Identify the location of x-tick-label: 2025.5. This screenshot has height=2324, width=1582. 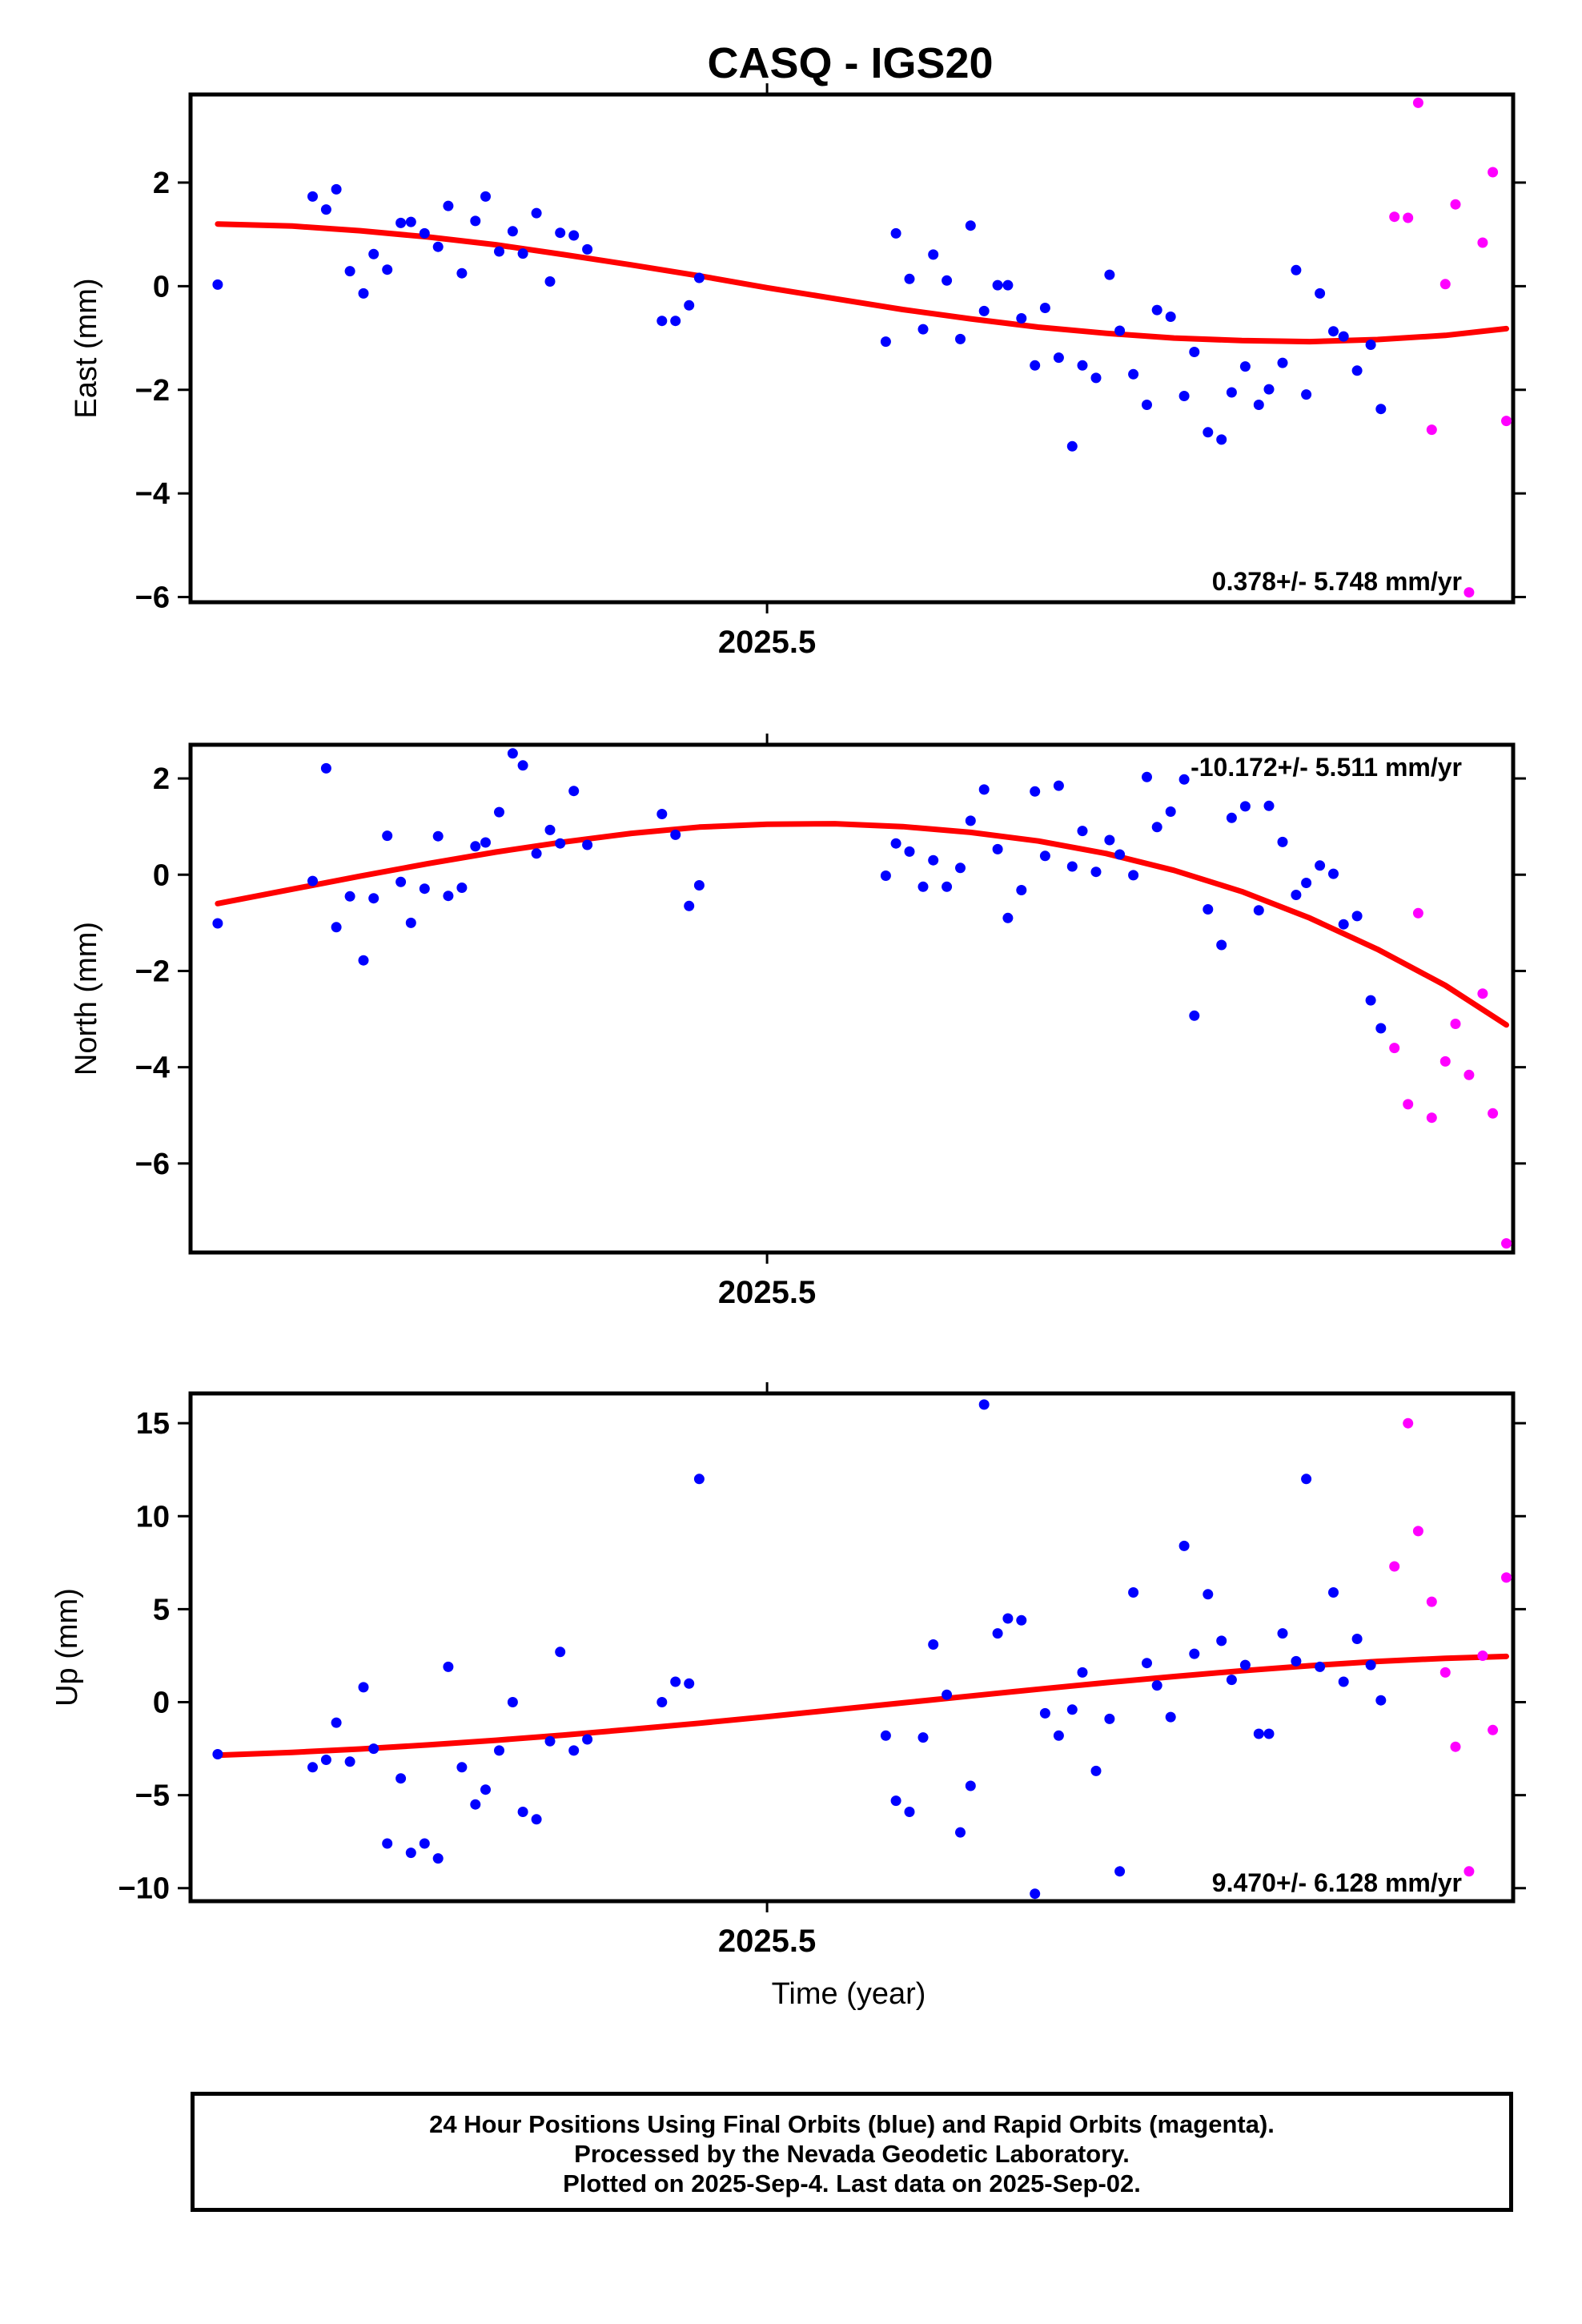
(767, 1942).